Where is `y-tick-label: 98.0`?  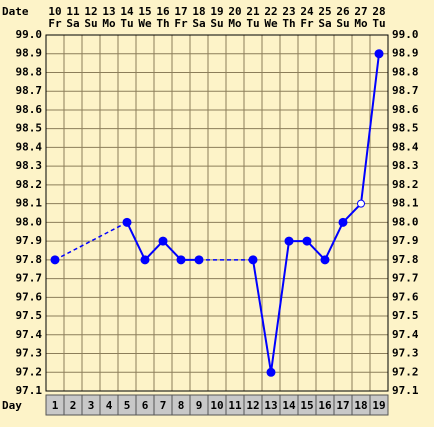
y-tick-label: 98.0 is located at coordinates (29, 221).